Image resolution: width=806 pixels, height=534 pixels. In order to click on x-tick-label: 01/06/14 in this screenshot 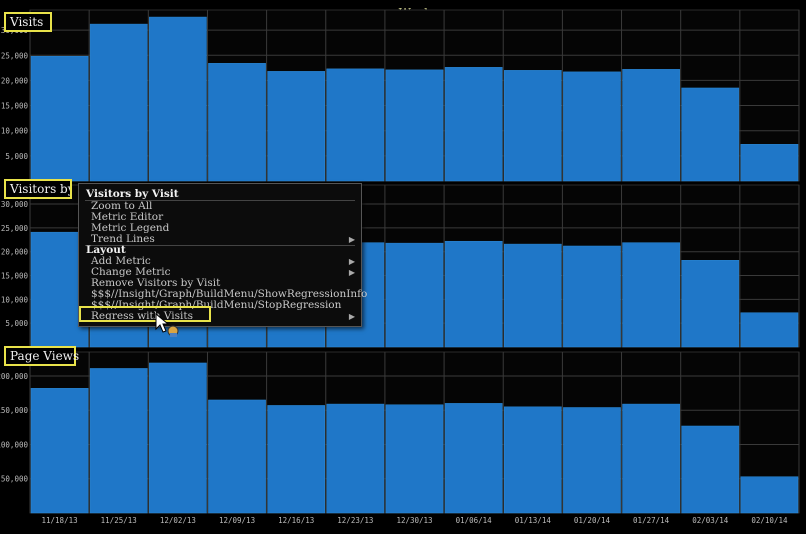, I will do `click(474, 520)`.